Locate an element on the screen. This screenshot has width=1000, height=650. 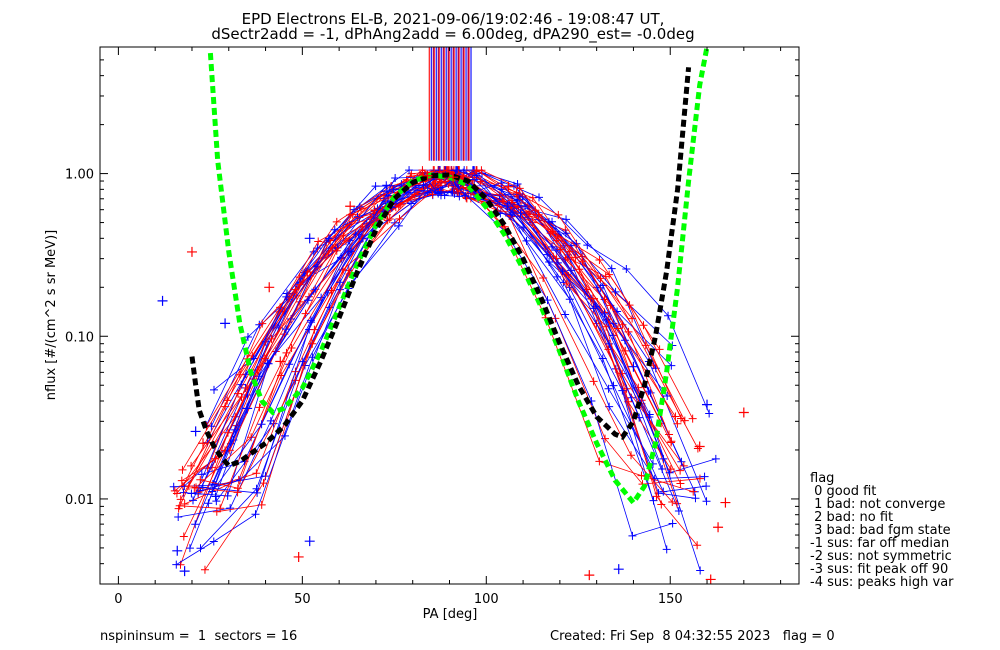
legend-item: 3 bad: bad fgm state is located at coordinates (880, 530).